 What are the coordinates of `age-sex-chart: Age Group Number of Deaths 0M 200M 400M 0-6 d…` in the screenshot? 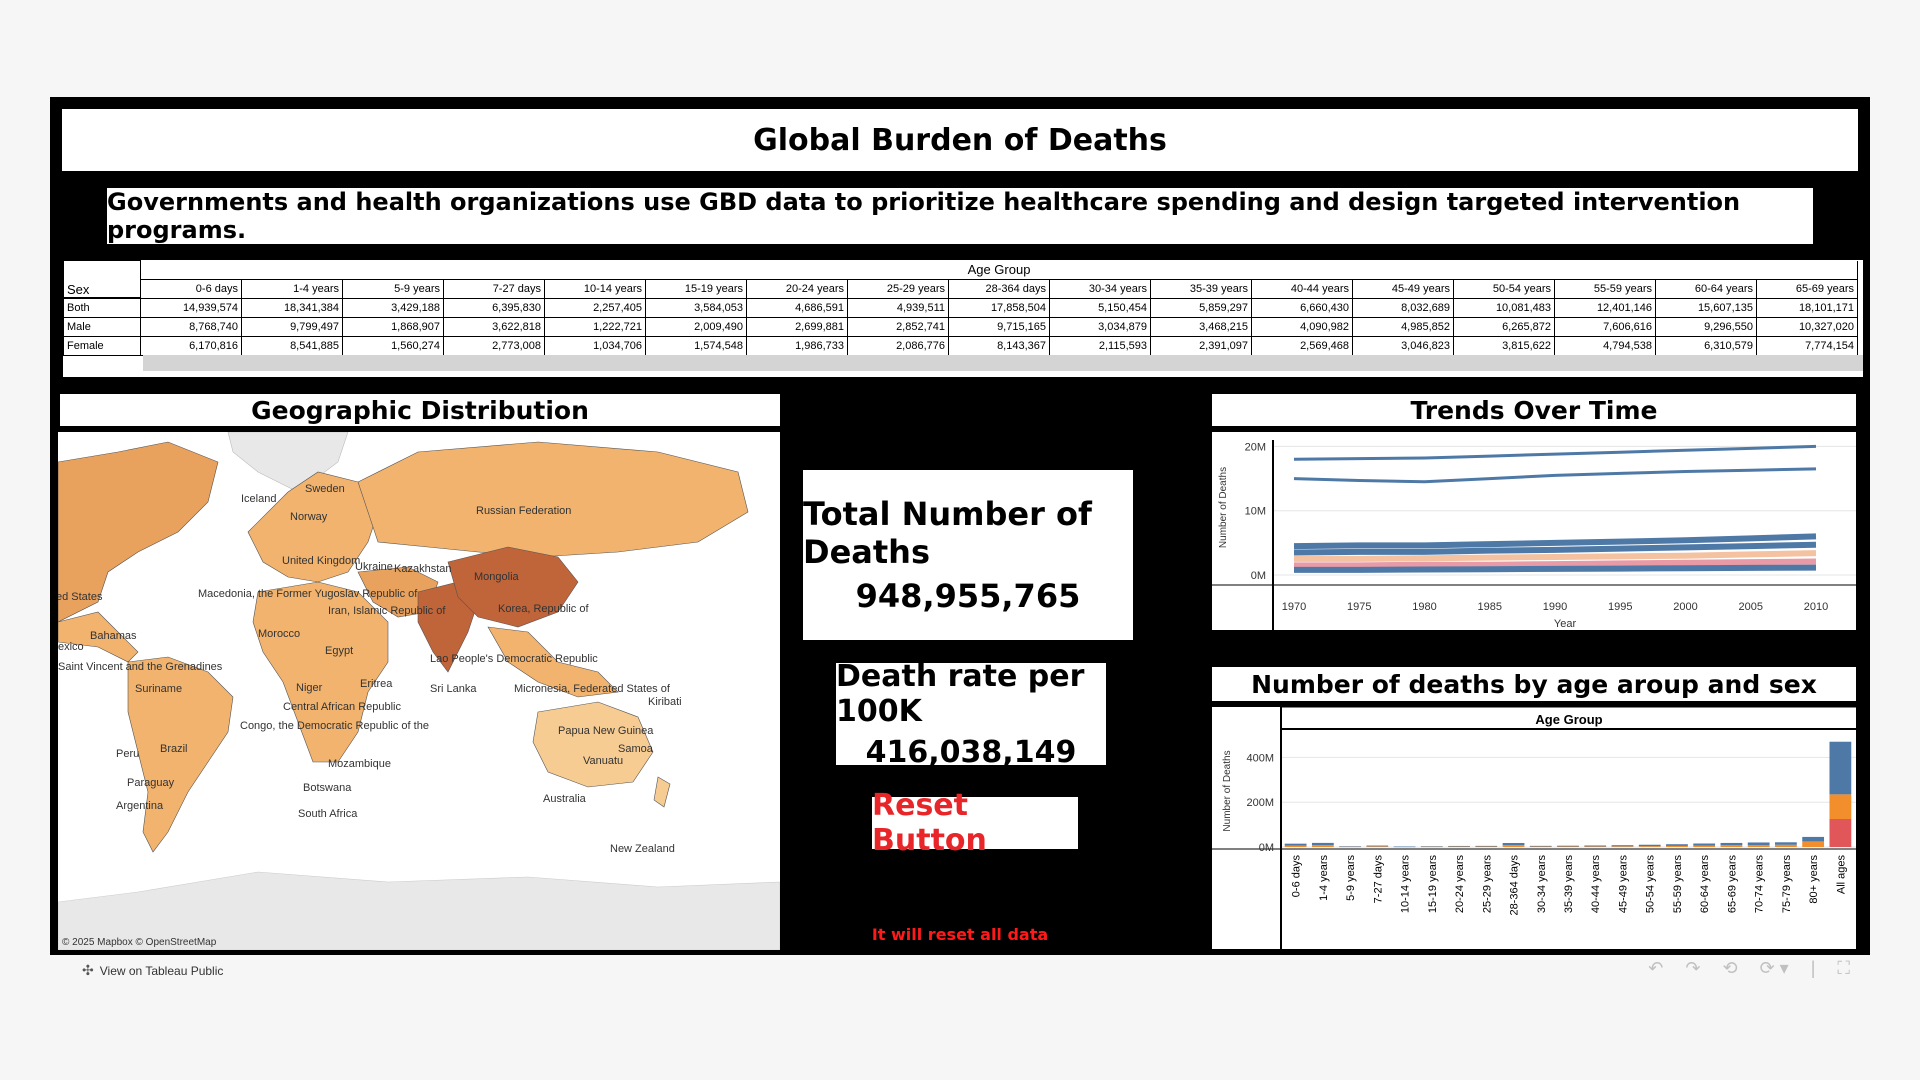 It's located at (1534, 827).